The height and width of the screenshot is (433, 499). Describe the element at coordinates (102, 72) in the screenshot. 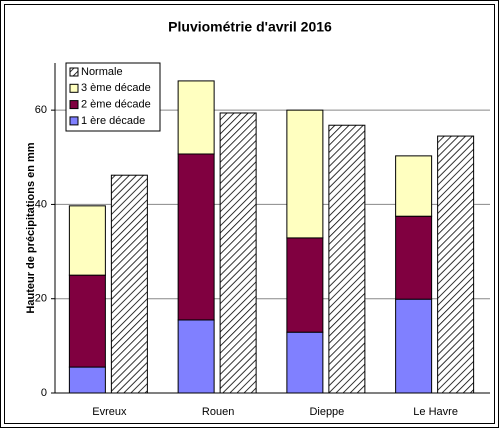

I see `legend-label: Normale` at that location.